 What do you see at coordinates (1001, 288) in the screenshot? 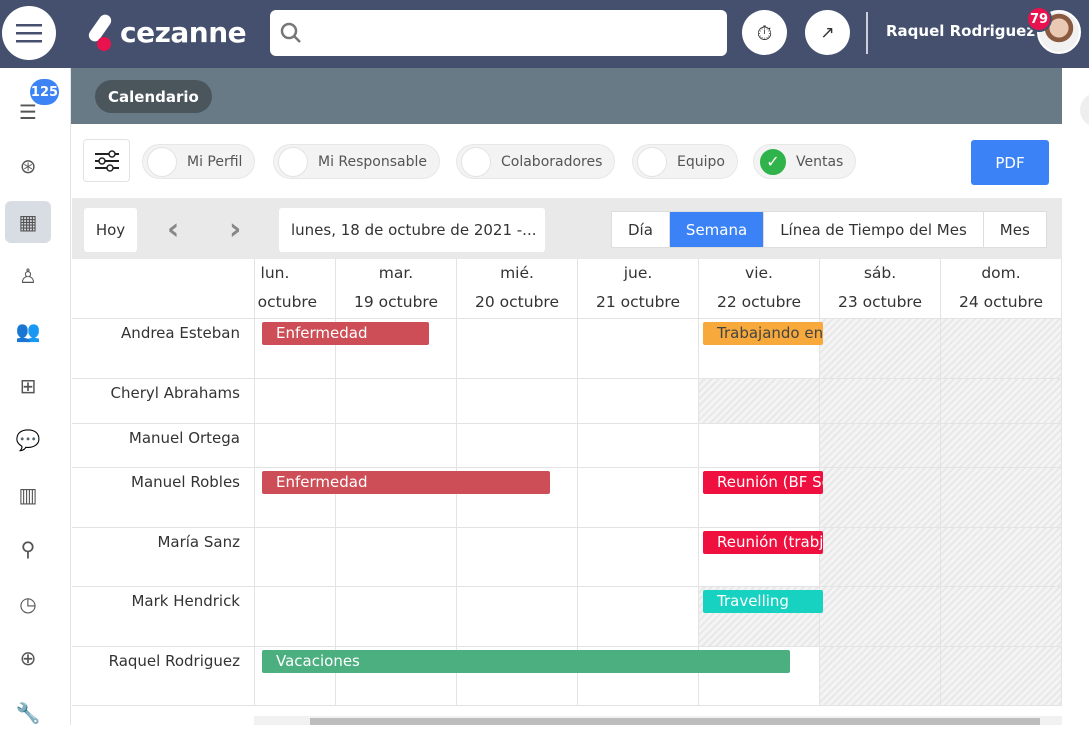
I see `day-header-sun: dom. 24 octubre` at bounding box center [1001, 288].